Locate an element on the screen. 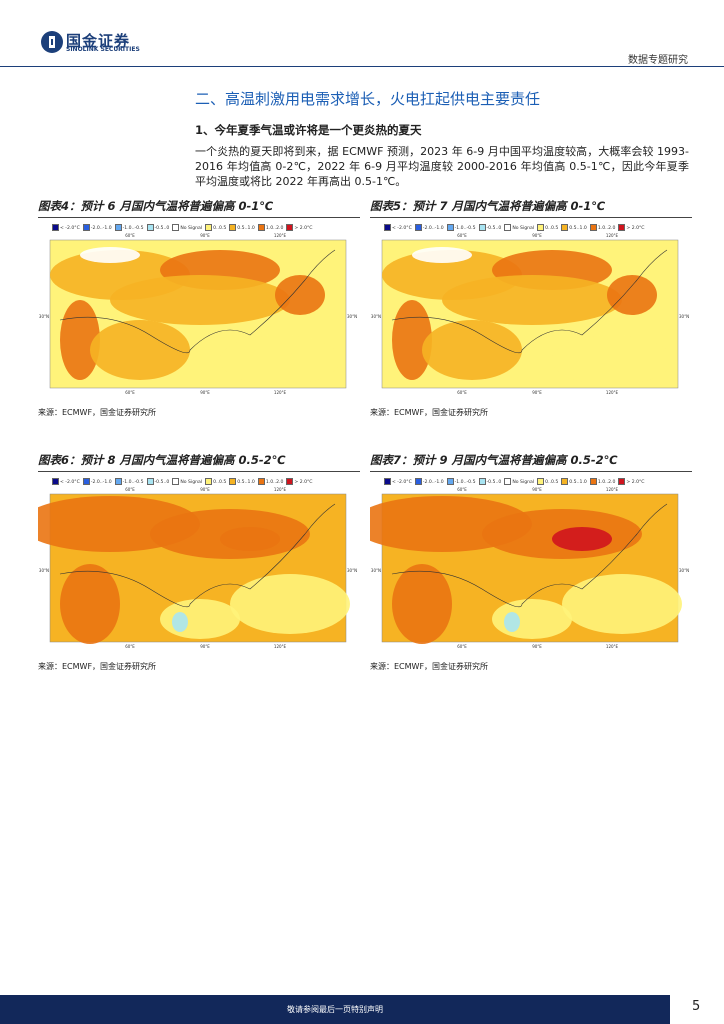  legend-label: 0..0.5 is located at coordinates (220, 228).